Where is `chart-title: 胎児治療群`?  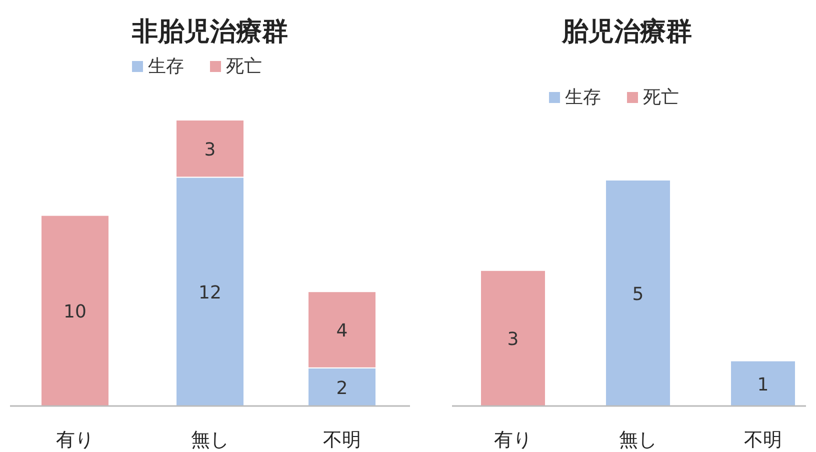 chart-title: 胎児治療群 is located at coordinates (626, 32).